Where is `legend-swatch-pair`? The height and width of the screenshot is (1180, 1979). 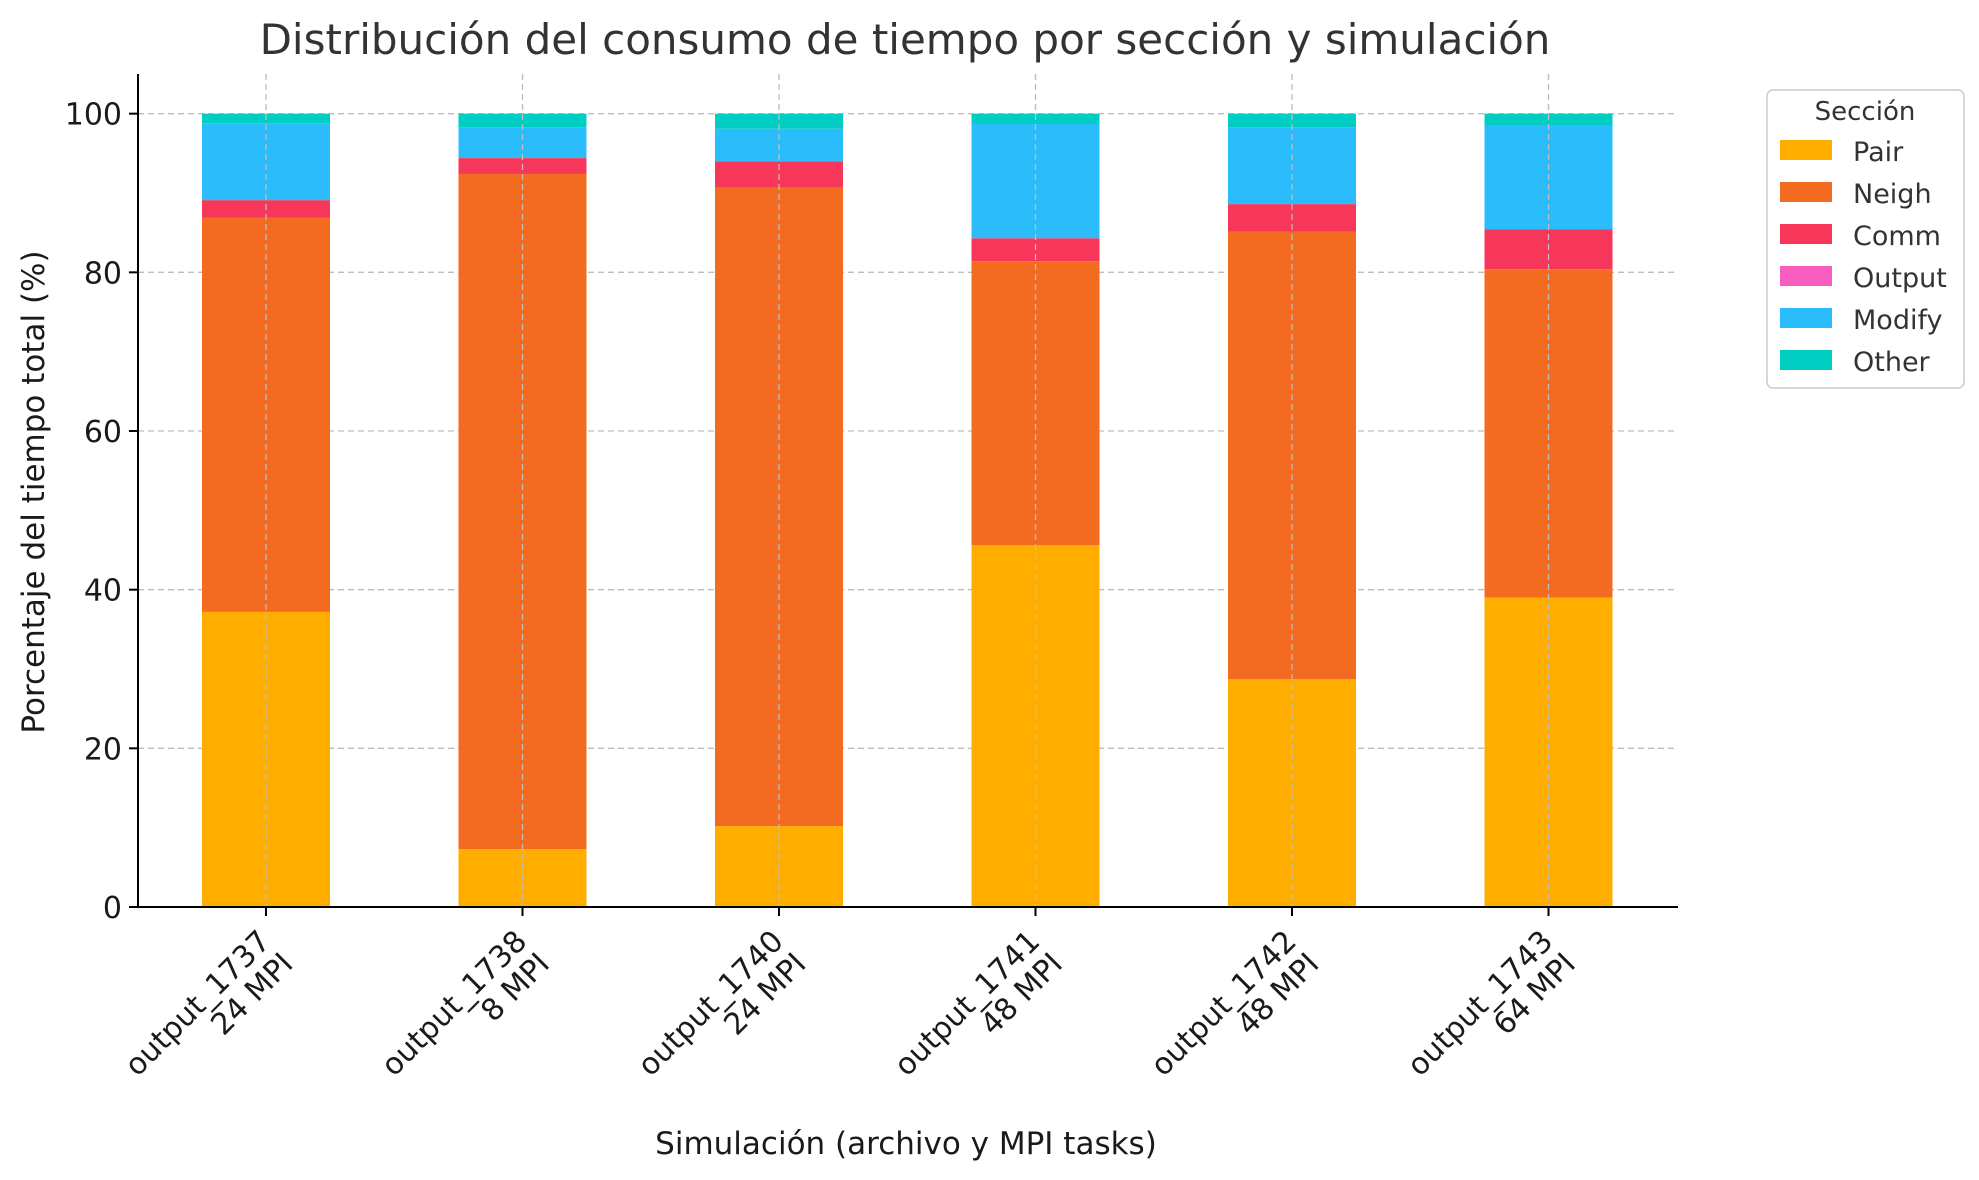
legend-swatch-pair is located at coordinates (1806, 150).